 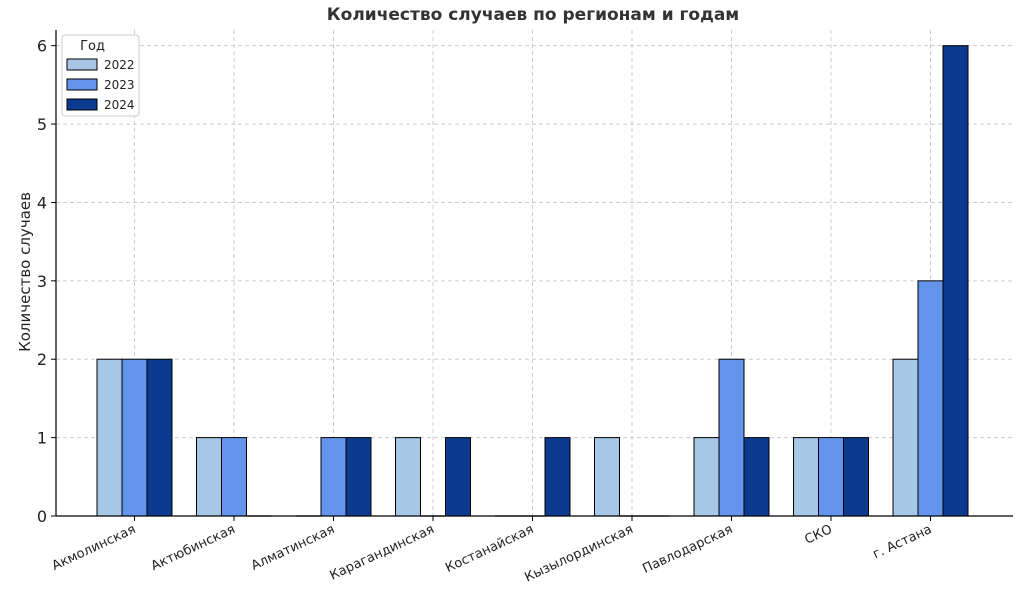 I want to click on y-tick-label: 5, so click(x=42, y=124).